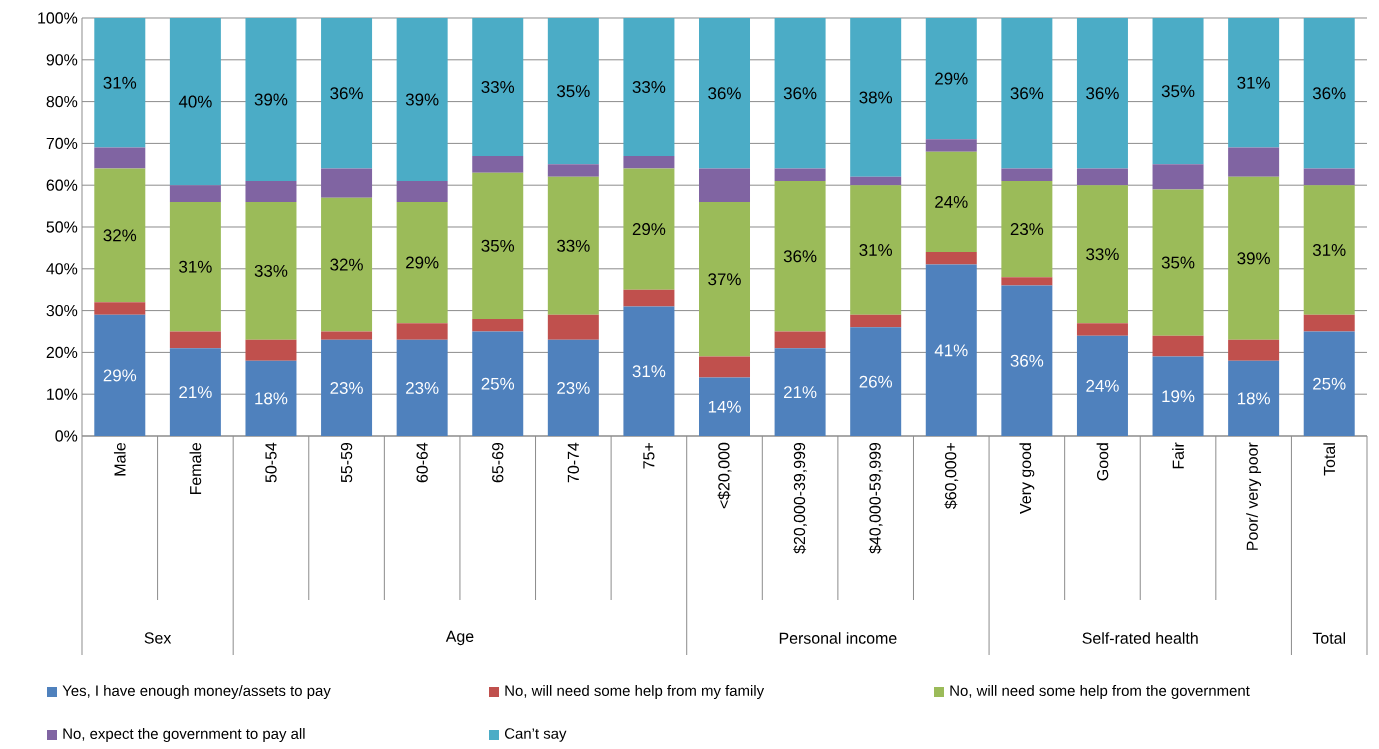  I want to click on data-label: 14%, so click(724, 406).